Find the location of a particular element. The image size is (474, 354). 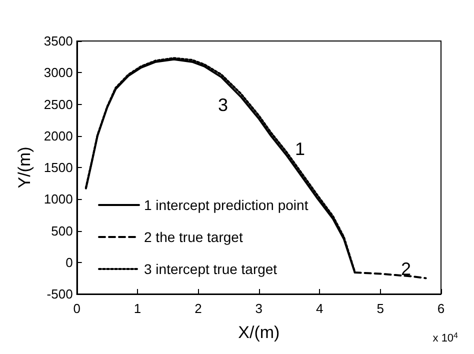

x-tick-label: 3 is located at coordinates (259, 308).